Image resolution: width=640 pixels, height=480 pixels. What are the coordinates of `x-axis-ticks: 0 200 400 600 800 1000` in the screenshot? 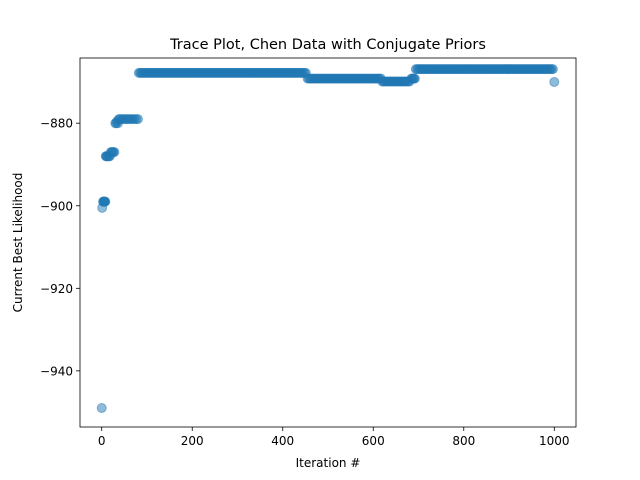 It's located at (334, 437).